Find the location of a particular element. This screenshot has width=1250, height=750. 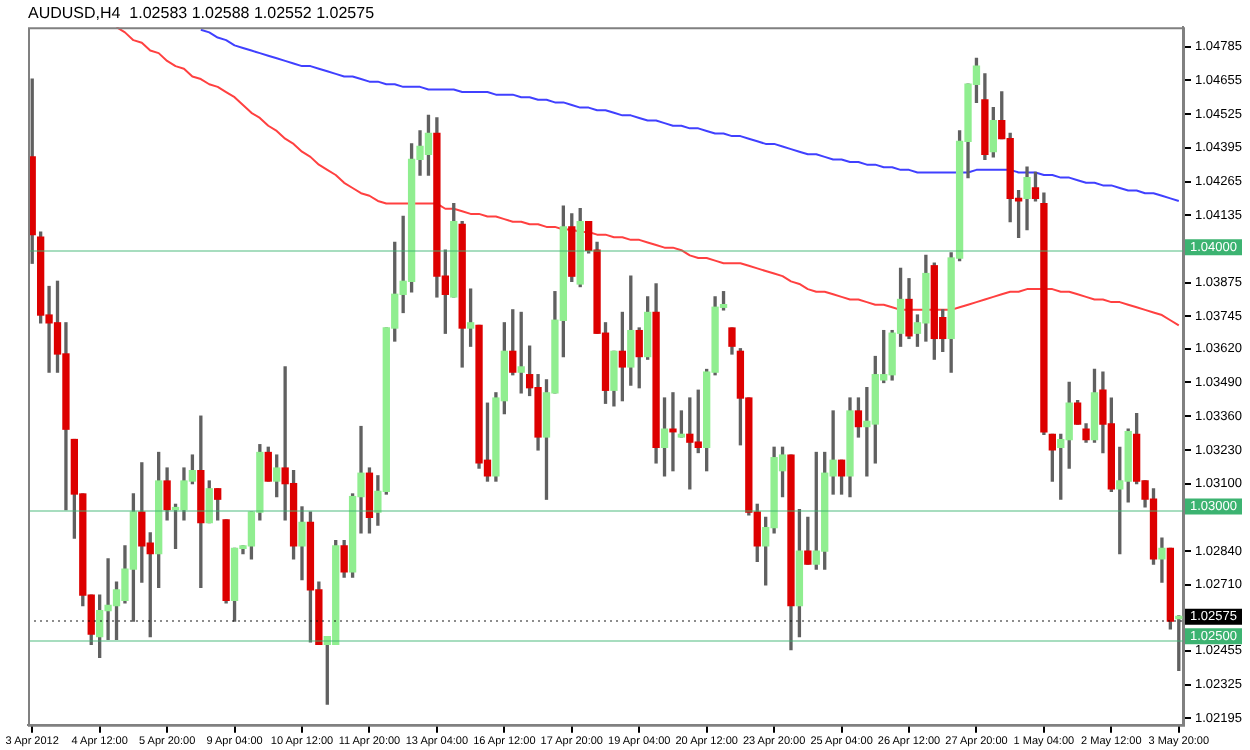

candlestick is located at coordinates (1162, 560).